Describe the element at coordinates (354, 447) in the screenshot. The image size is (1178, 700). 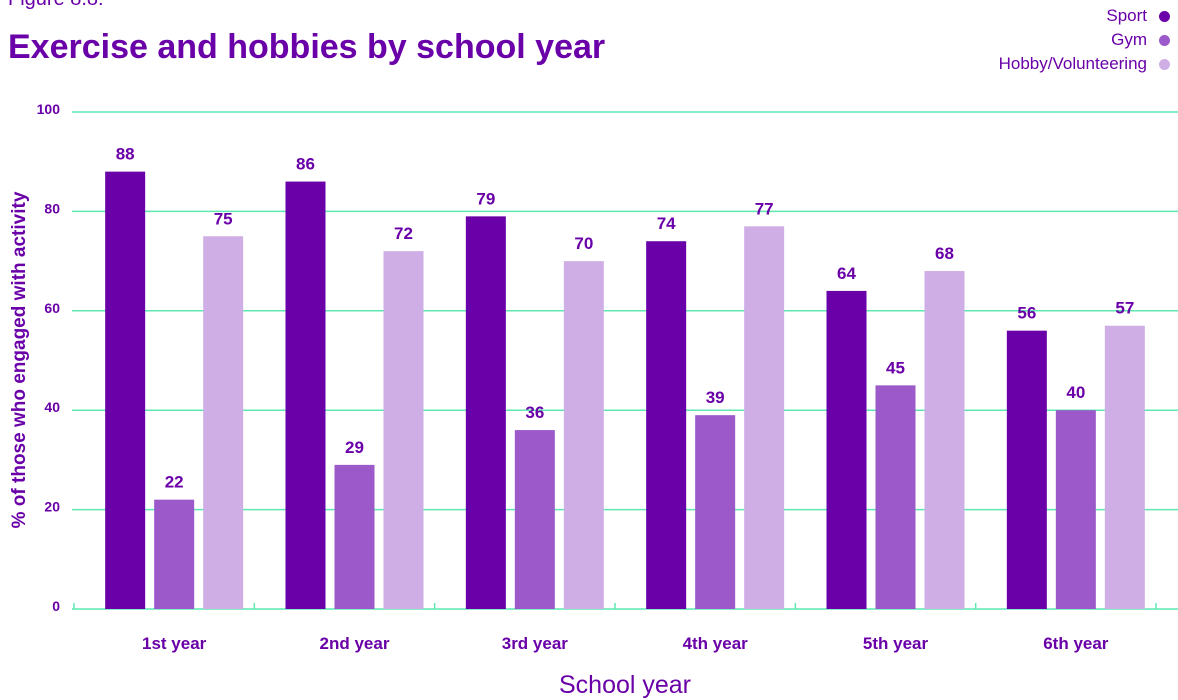
I see `data-label: 29` at that location.